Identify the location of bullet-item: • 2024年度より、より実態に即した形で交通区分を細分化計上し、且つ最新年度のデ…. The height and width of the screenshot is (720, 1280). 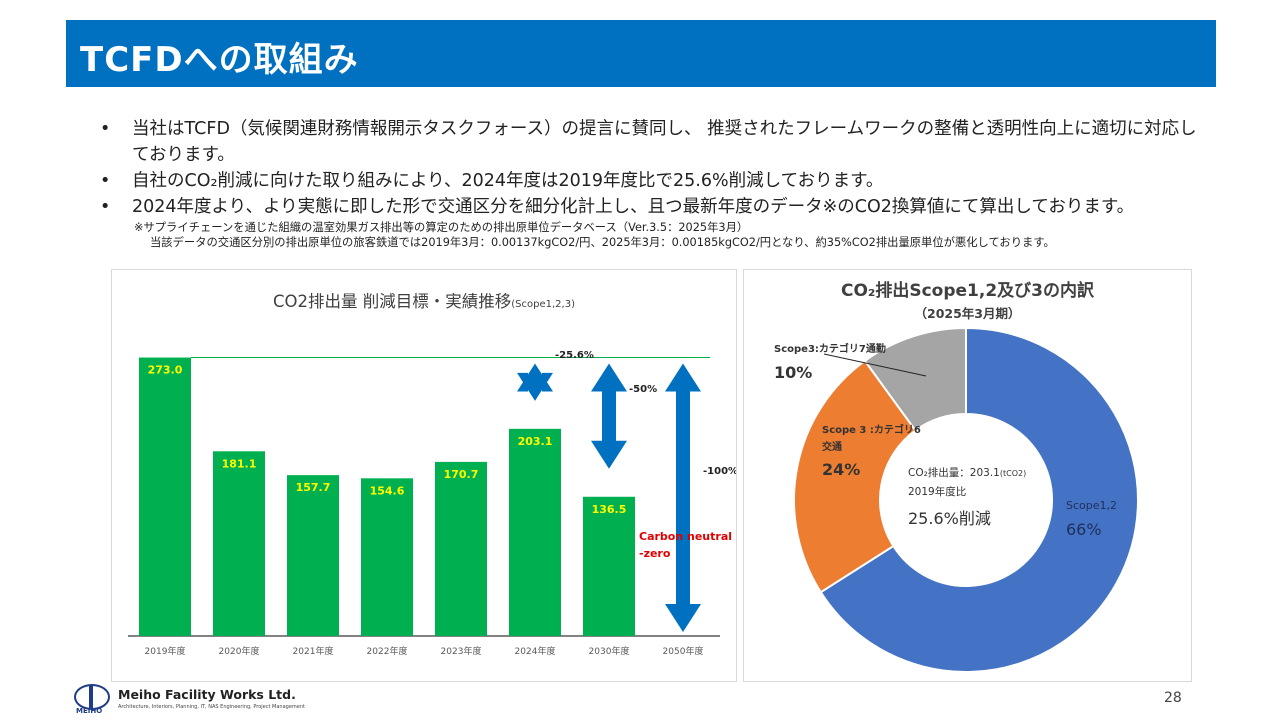
(655, 207).